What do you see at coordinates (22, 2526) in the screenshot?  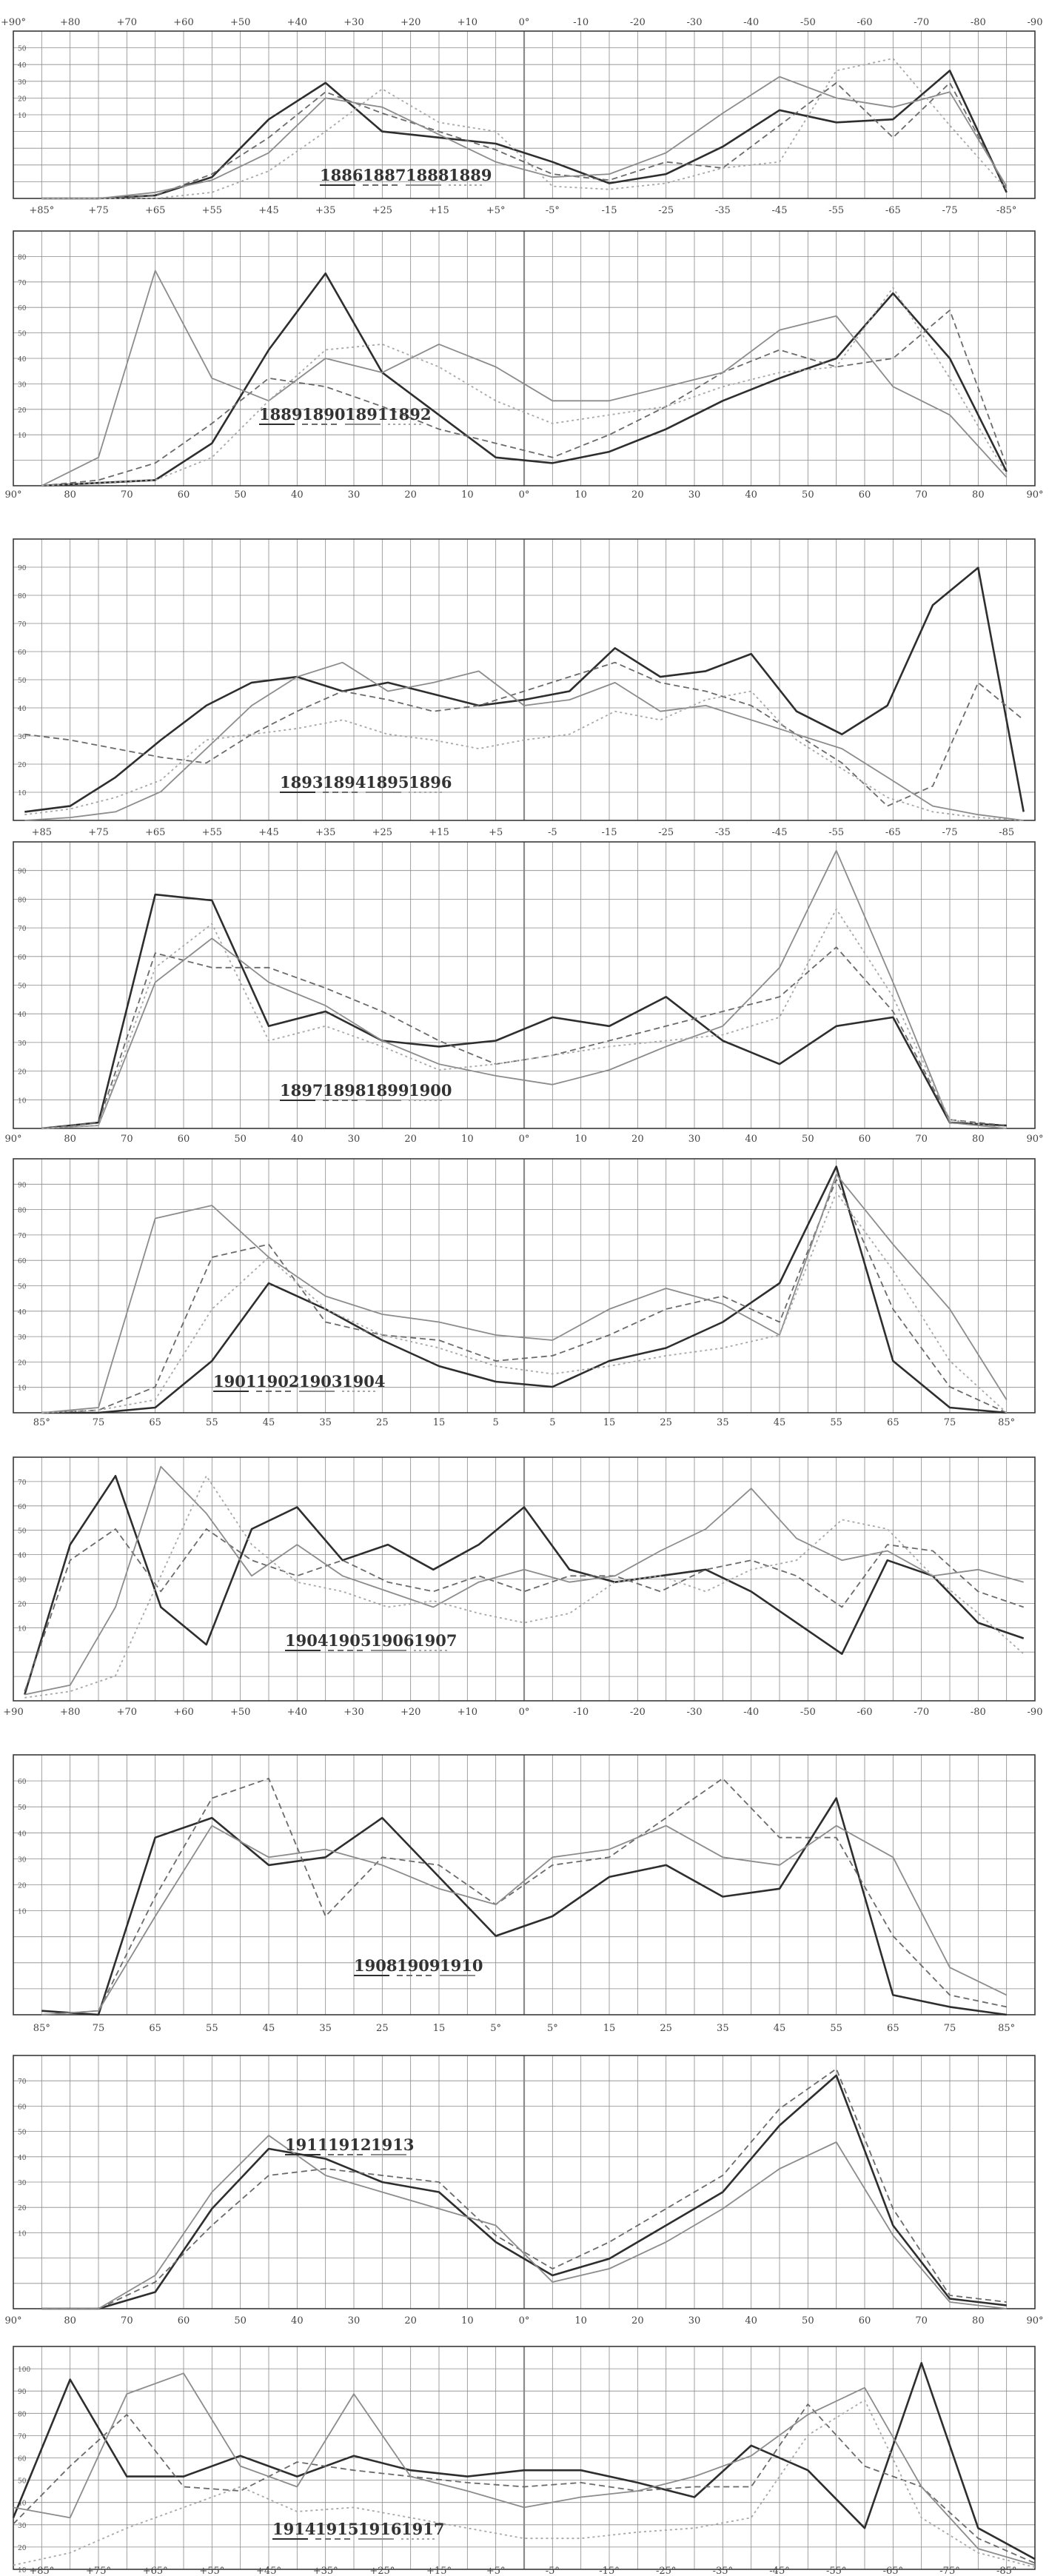 I see `y-tick-label: 30` at bounding box center [22, 2526].